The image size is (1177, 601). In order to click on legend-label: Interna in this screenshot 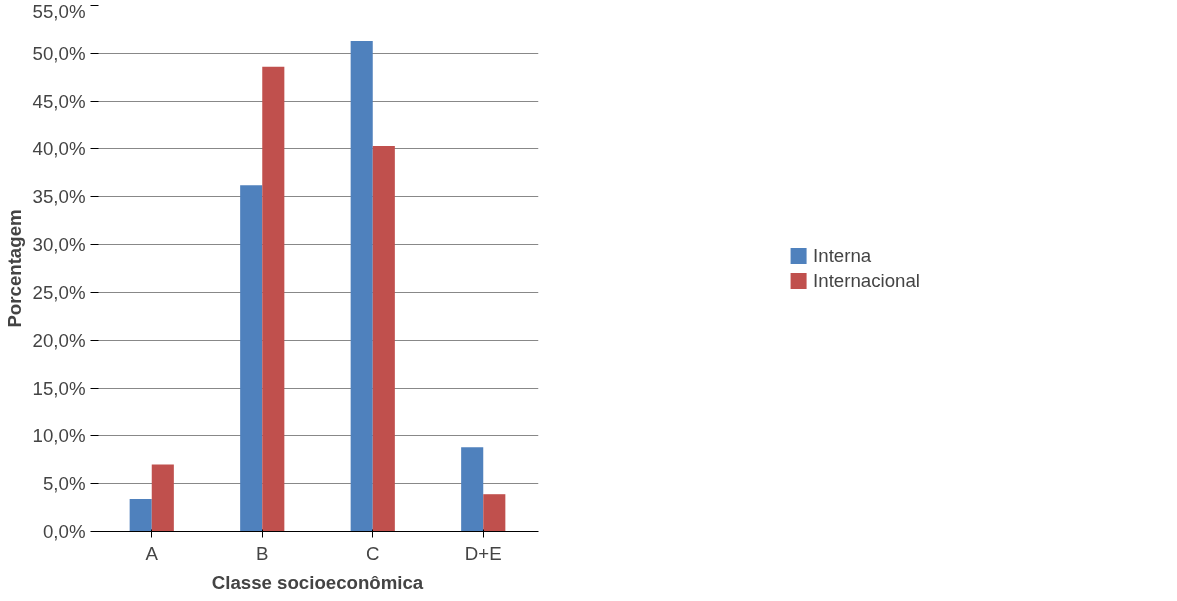, I will do `click(842, 255)`.